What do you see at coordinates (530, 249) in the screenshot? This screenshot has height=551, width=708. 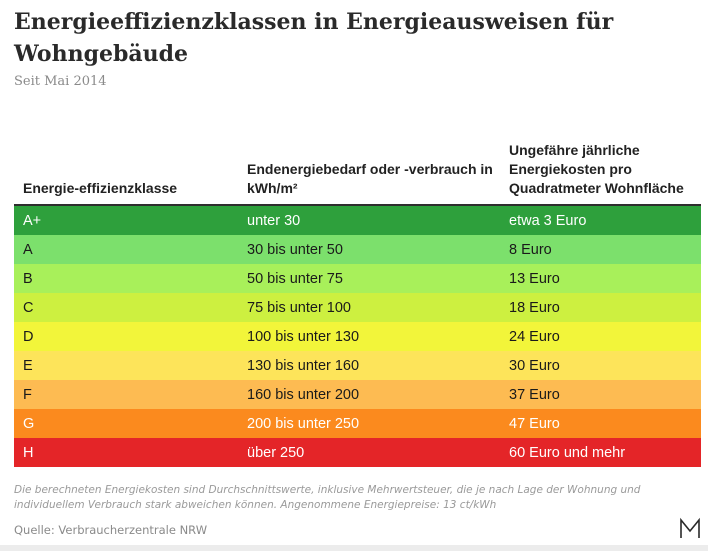 I see `cell-kosten: 8 Euro` at bounding box center [530, 249].